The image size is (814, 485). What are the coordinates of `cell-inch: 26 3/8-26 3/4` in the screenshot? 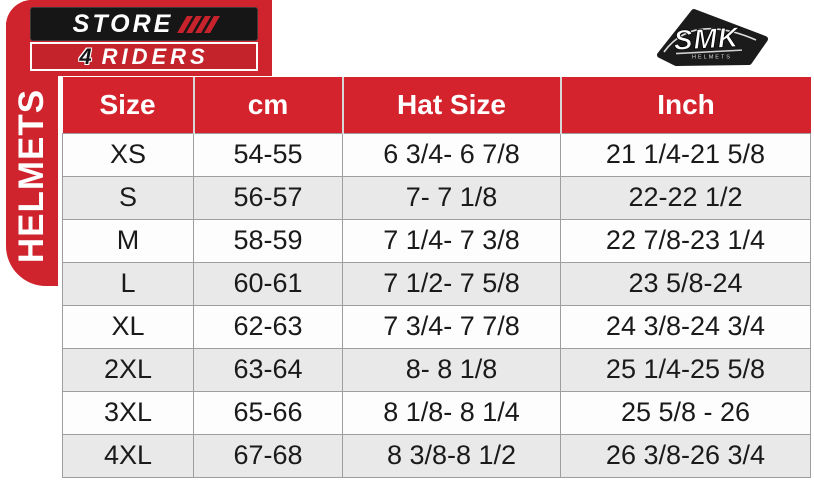 It's located at (685, 455).